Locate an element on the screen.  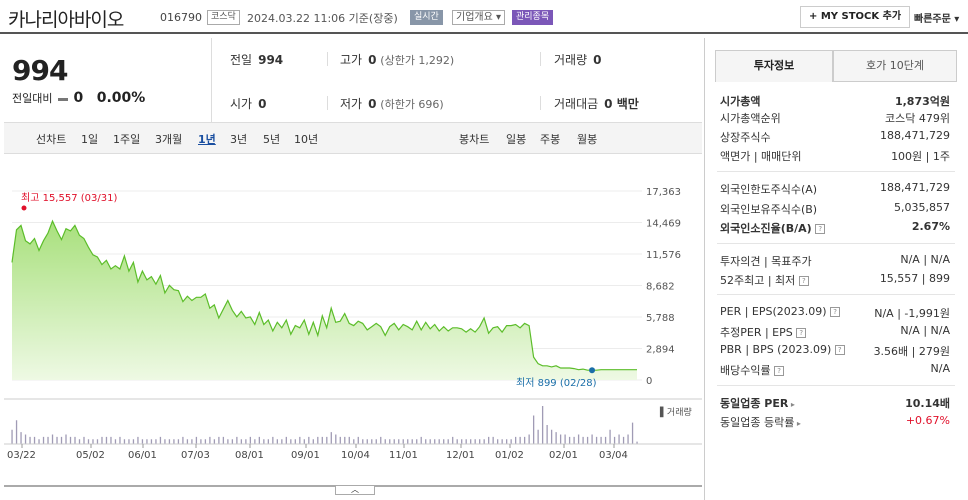
stock-name: 카나리아바이오 is located at coordinates (66, 20).